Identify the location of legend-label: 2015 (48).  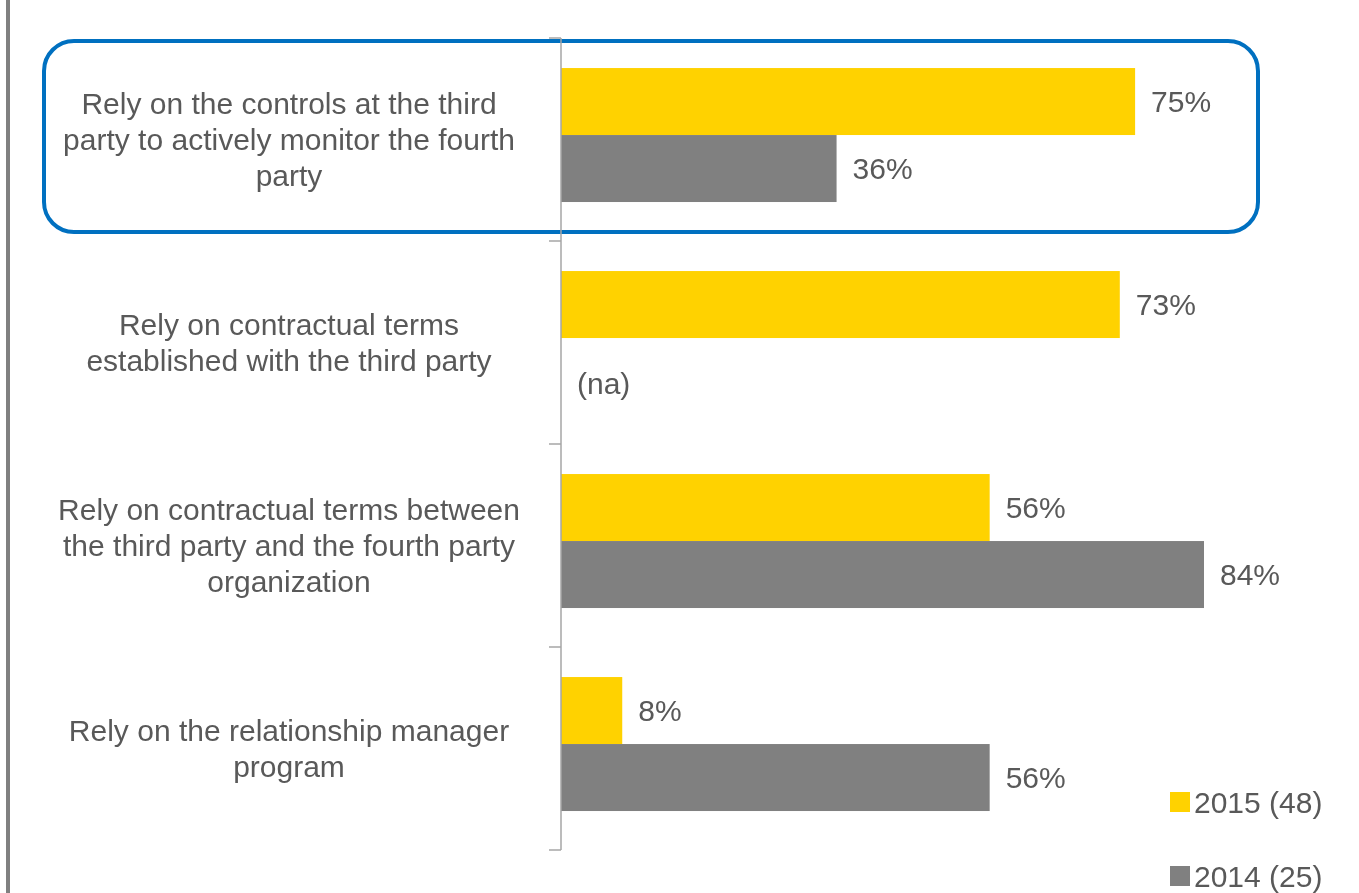
(1258, 802).